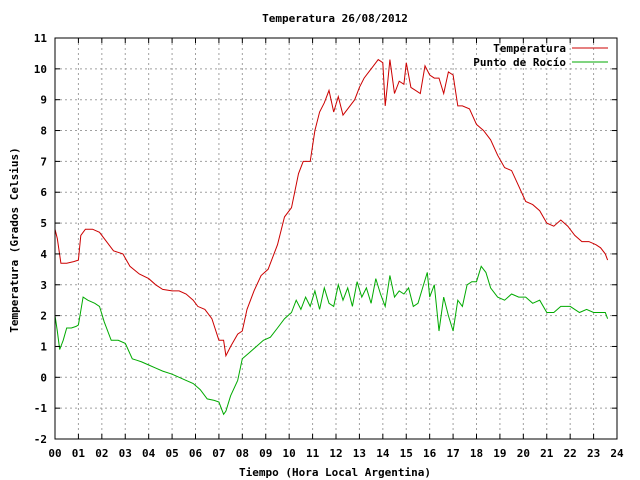  What do you see at coordinates (43, 131) in the screenshot?
I see `y-tick-label: 8` at bounding box center [43, 131].